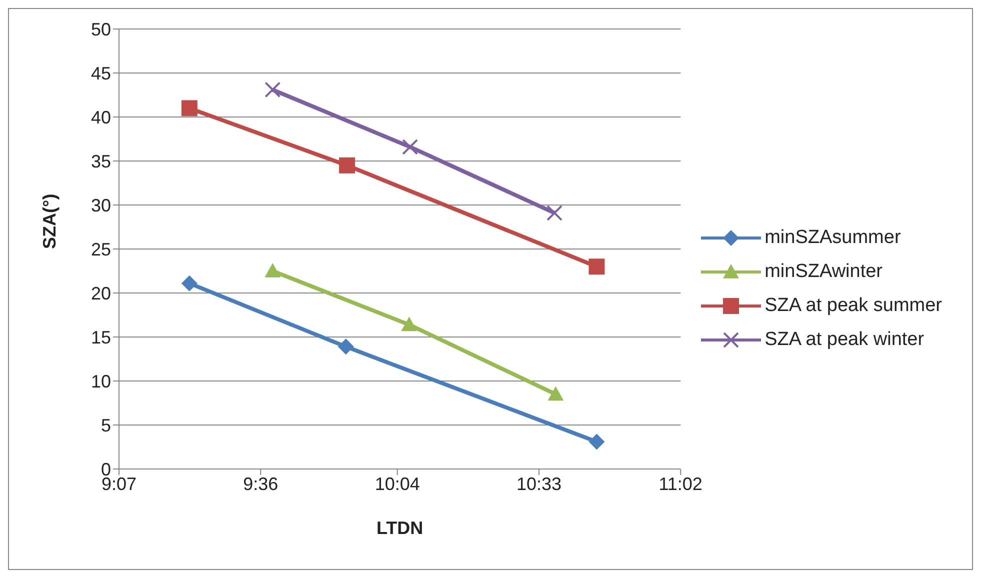 The width and height of the screenshot is (981, 580). Describe the element at coordinates (844, 340) in the screenshot. I see `legend-label: SZA at peak winter` at that location.